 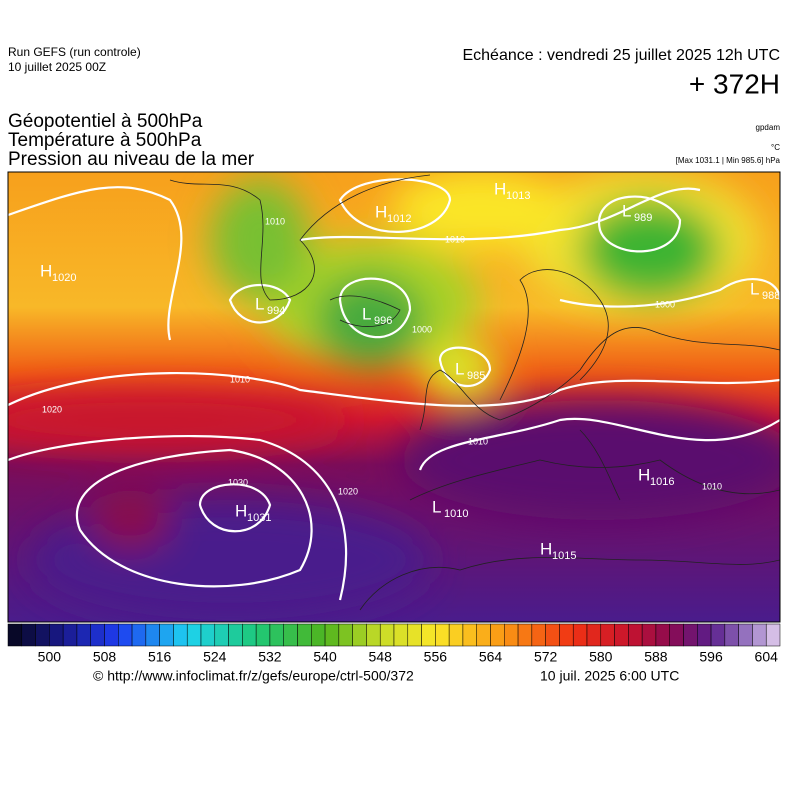 What do you see at coordinates (656, 657) in the screenshot?
I see `colorbar-tick-label: 588` at bounding box center [656, 657].